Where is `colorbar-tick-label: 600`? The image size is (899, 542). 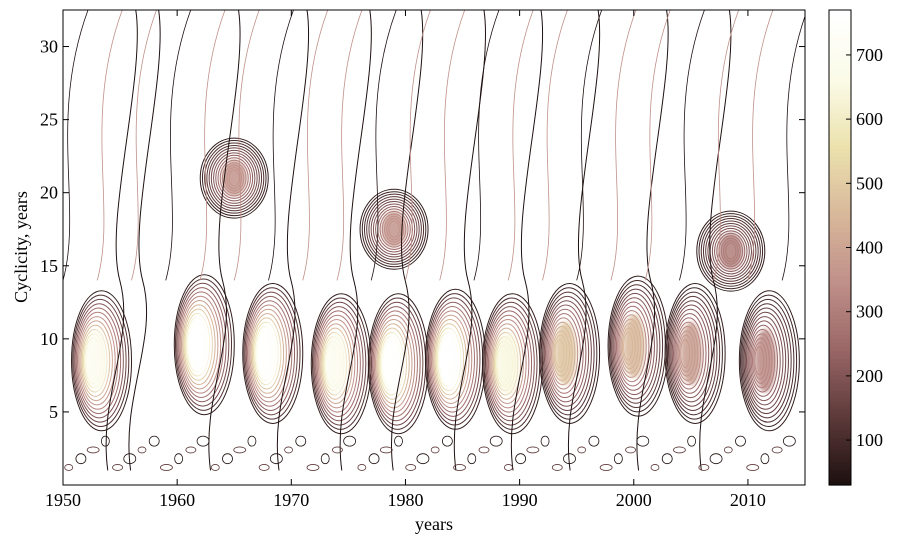
colorbar-tick-label: 600 is located at coordinates (869, 119).